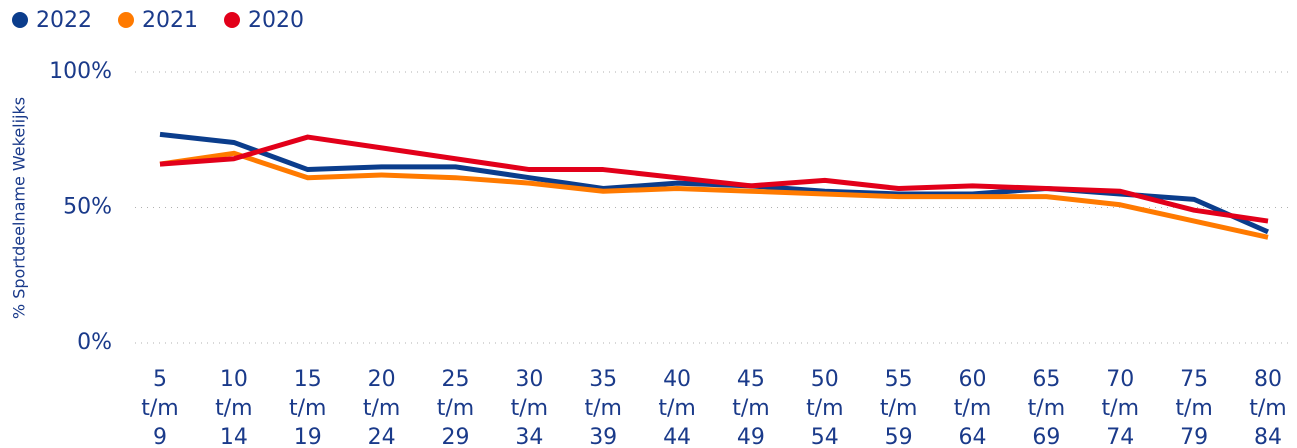  Describe the element at coordinates (1267, 407) in the screenshot. I see `x-tick-label: 80 t/m 84` at that location.